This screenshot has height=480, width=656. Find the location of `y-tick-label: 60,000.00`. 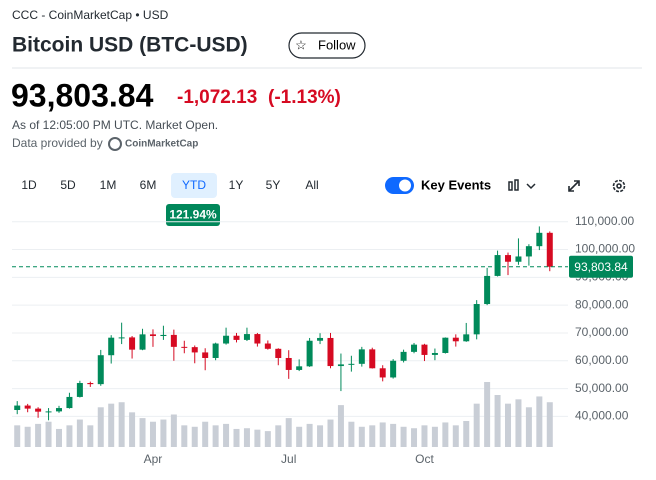

y-tick-label: 60,000.00 is located at coordinates (602, 360).